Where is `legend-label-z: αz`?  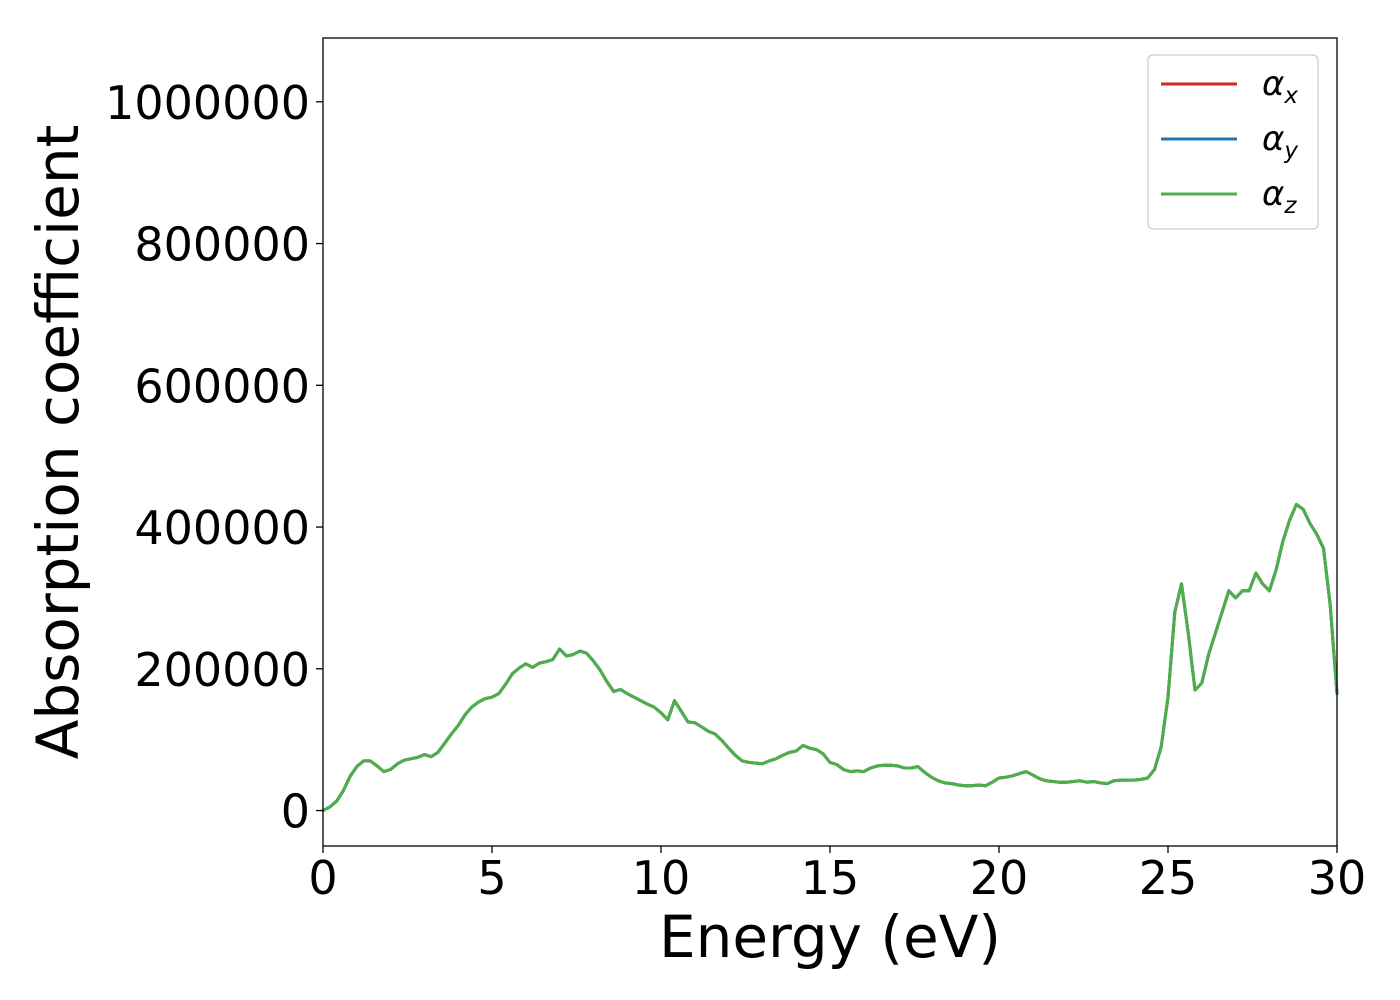 legend-label-z: αz is located at coordinates (1279, 196).